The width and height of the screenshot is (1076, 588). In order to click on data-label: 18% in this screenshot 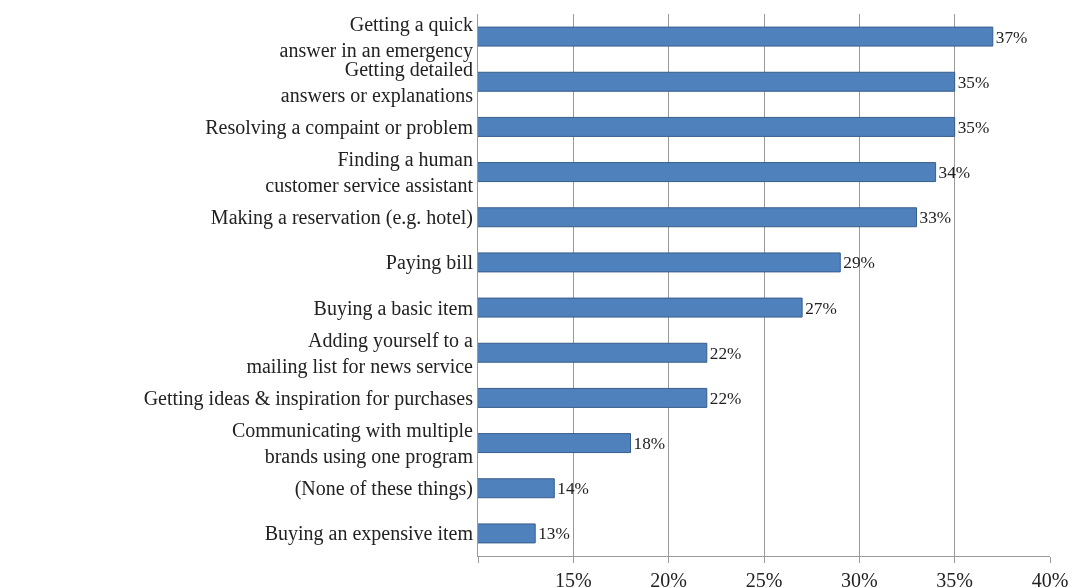, I will do `click(649, 444)`.